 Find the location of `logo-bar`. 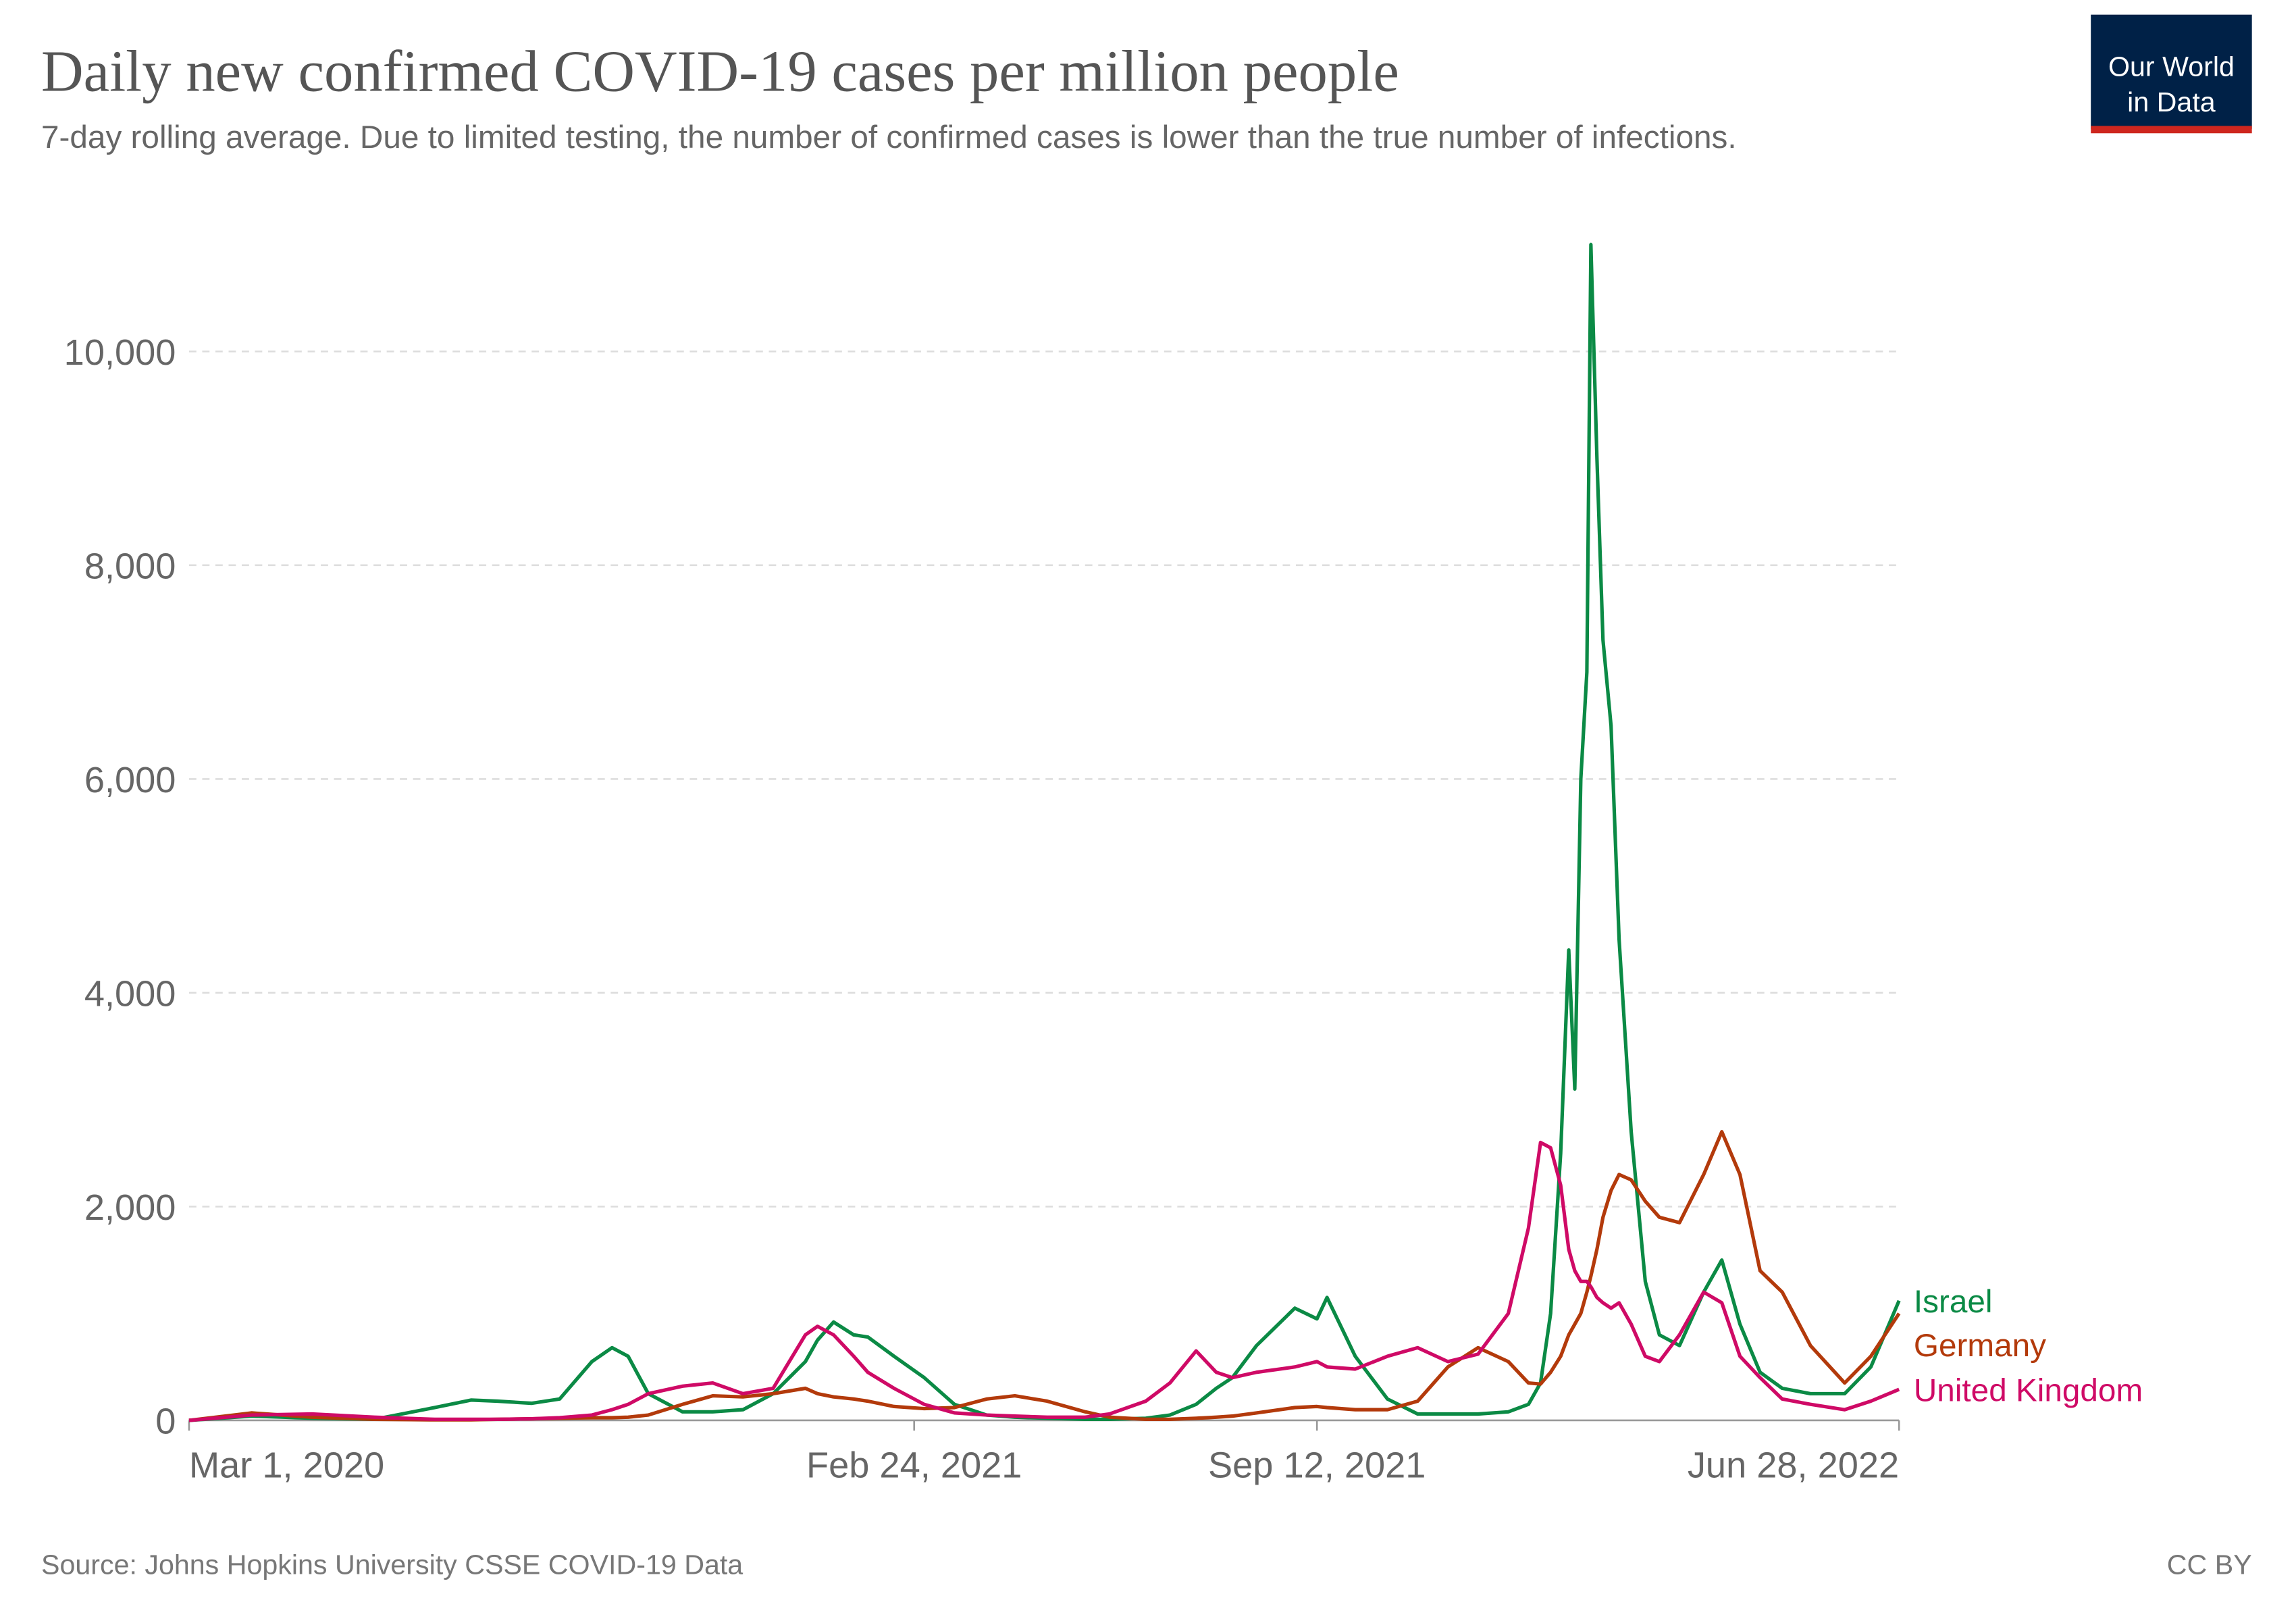

logo-bar is located at coordinates (2171, 130).